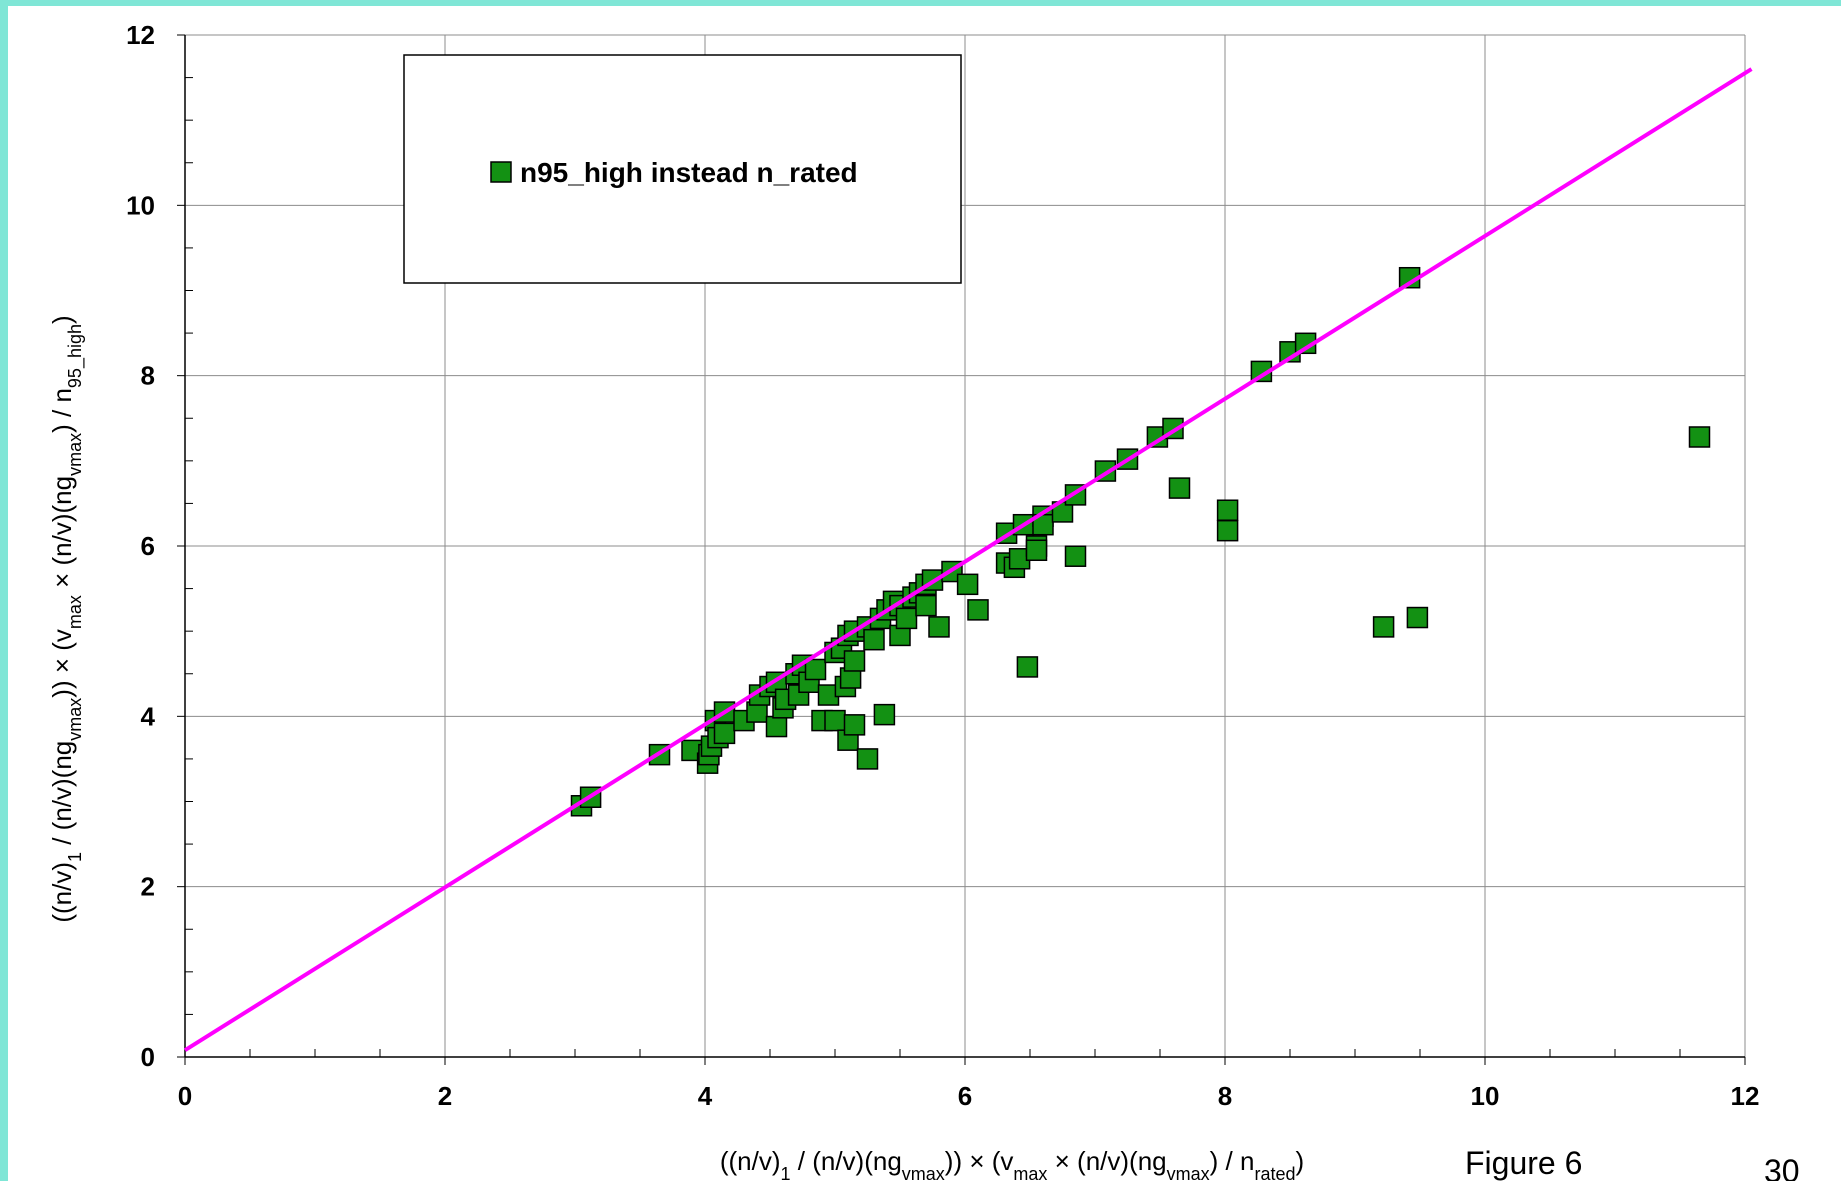 This screenshot has height=1181, width=1841. Describe the element at coordinates (1782, 1167) in the screenshot. I see `page-number: 30` at that location.